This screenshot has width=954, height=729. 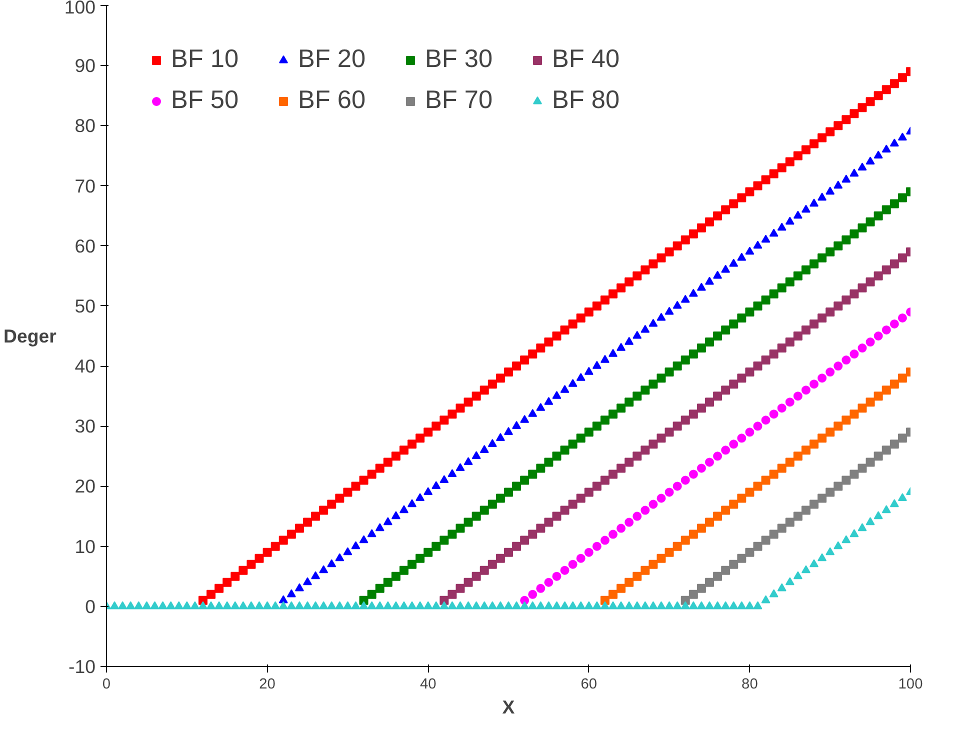 What do you see at coordinates (459, 100) in the screenshot?
I see `legend-label: BF 70` at bounding box center [459, 100].